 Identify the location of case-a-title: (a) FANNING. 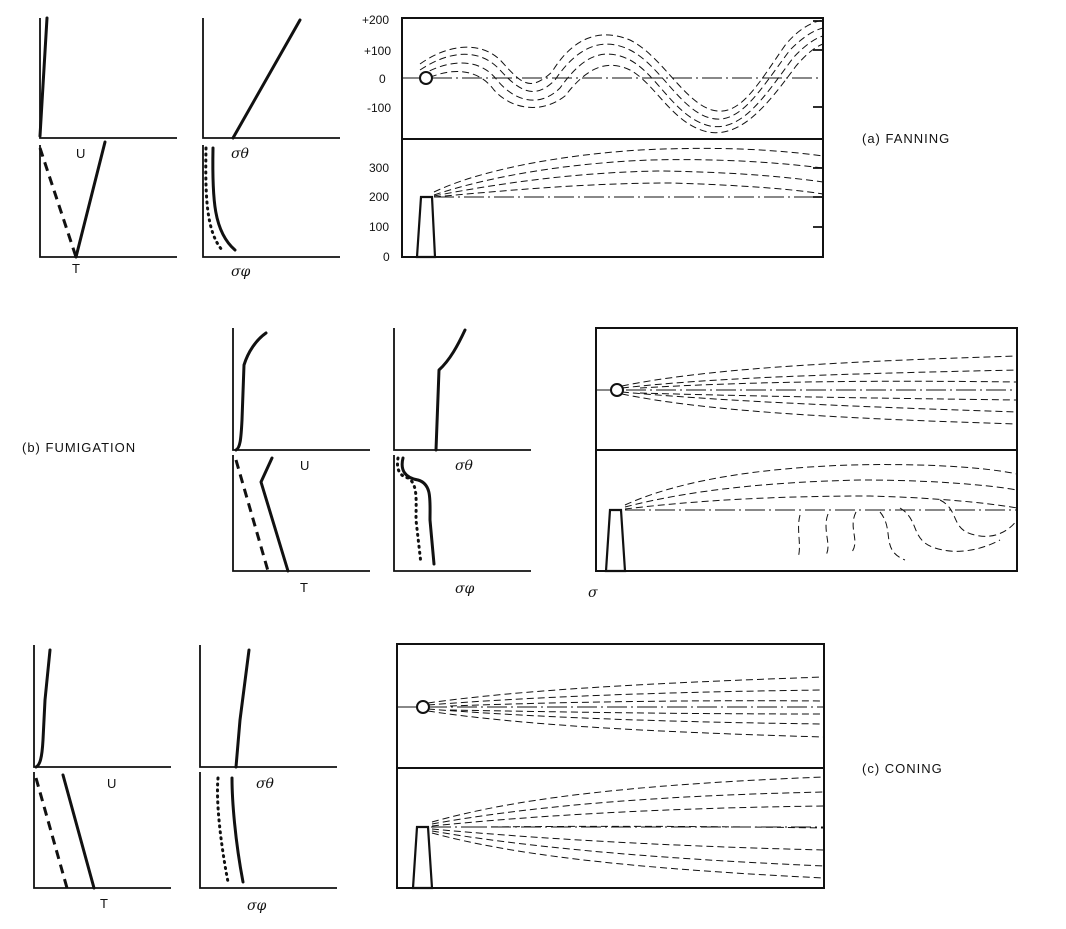
(906, 138).